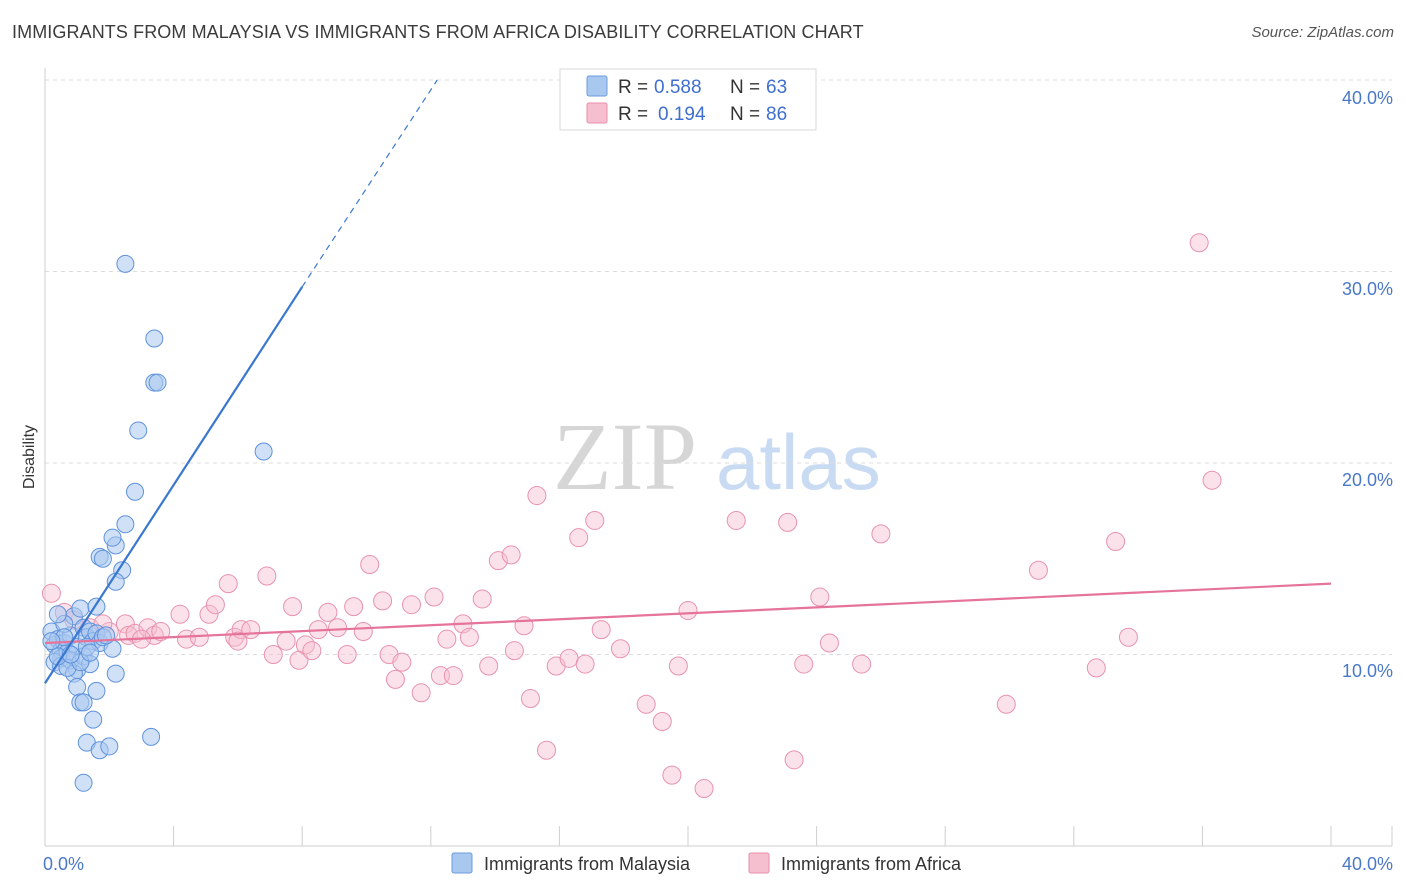  Describe the element at coordinates (597, 86) in the screenshot. I see `legend-swatch-malaysia` at that location.